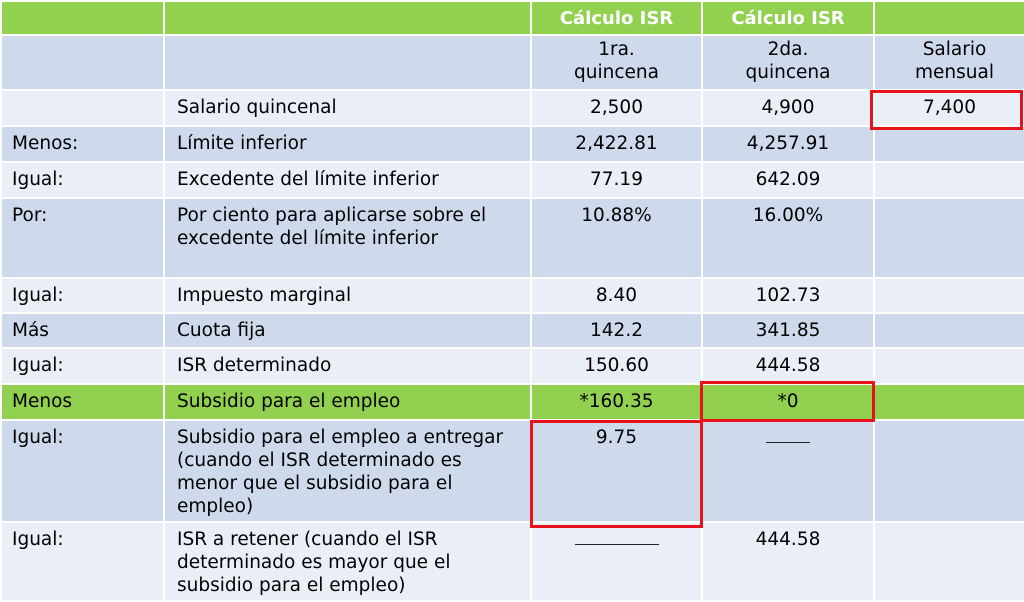 This screenshot has width=1024, height=602. I want to click on value-first-fortnight: 10.88%, so click(616, 238).